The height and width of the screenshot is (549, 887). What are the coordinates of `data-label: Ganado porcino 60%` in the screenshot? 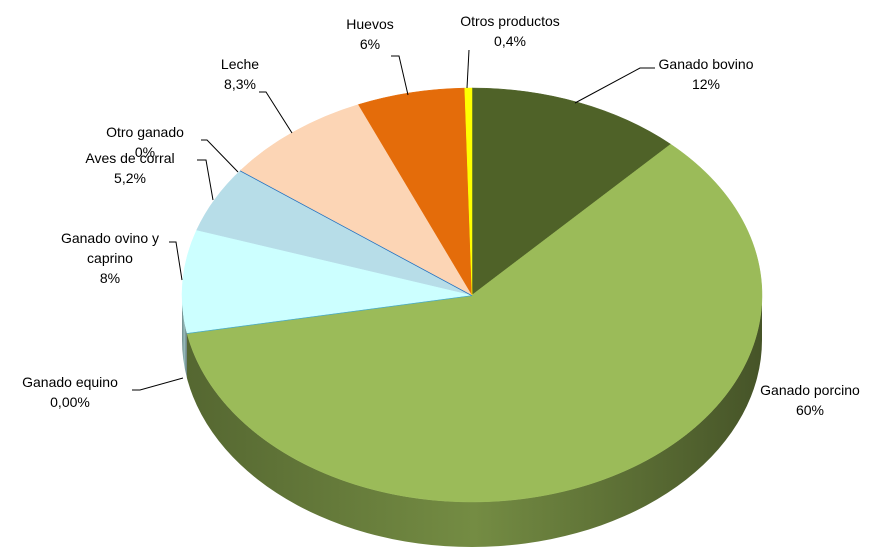 It's located at (810, 400).